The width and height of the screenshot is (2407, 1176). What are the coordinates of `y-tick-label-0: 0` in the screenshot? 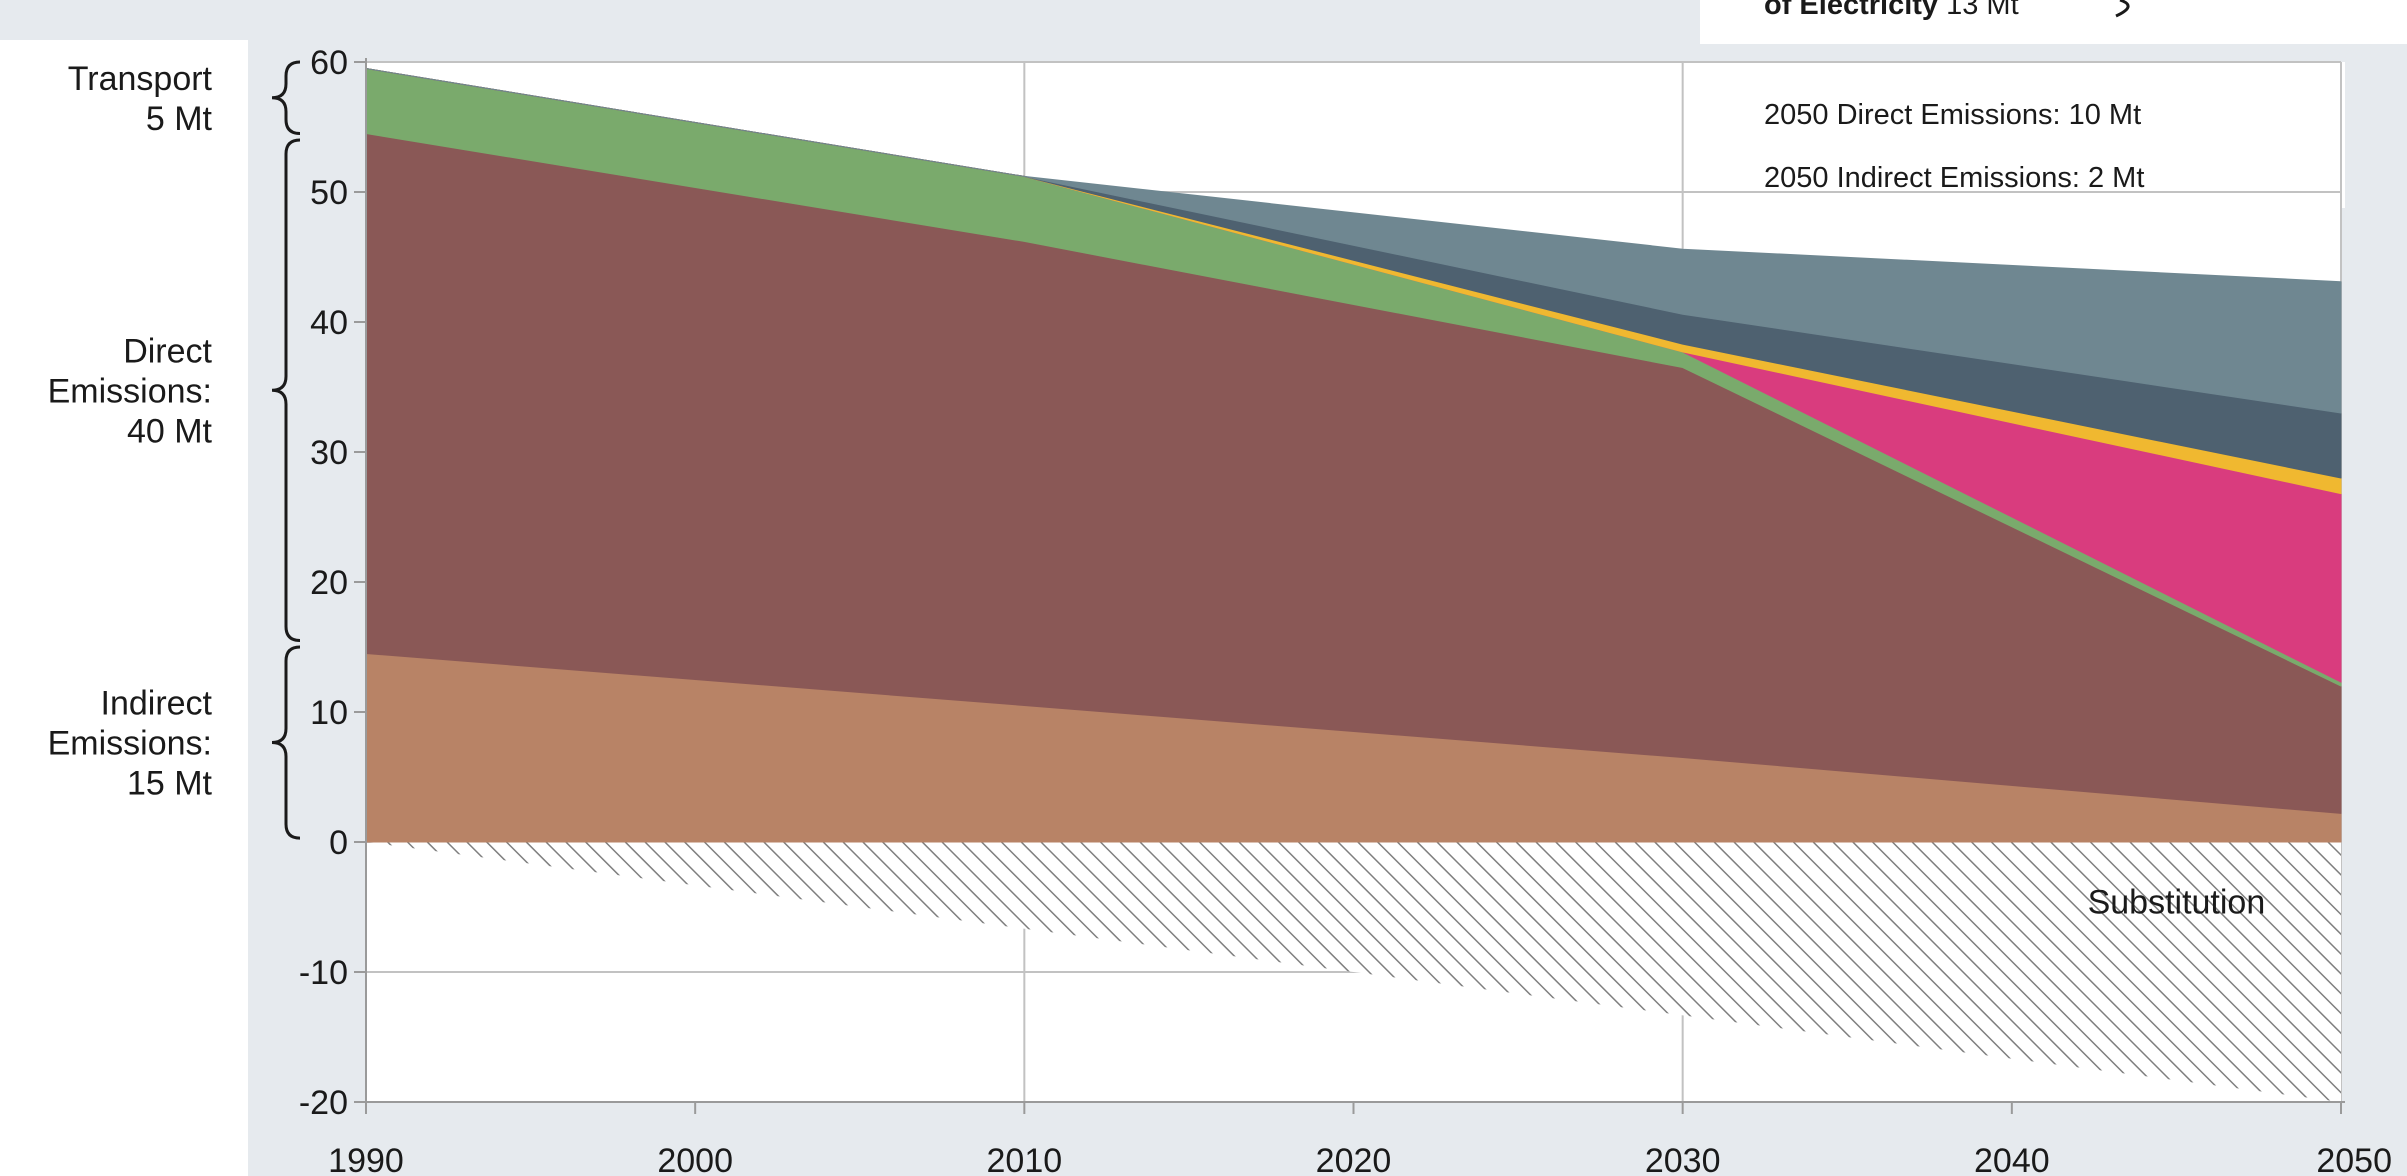 It's located at (338, 843).